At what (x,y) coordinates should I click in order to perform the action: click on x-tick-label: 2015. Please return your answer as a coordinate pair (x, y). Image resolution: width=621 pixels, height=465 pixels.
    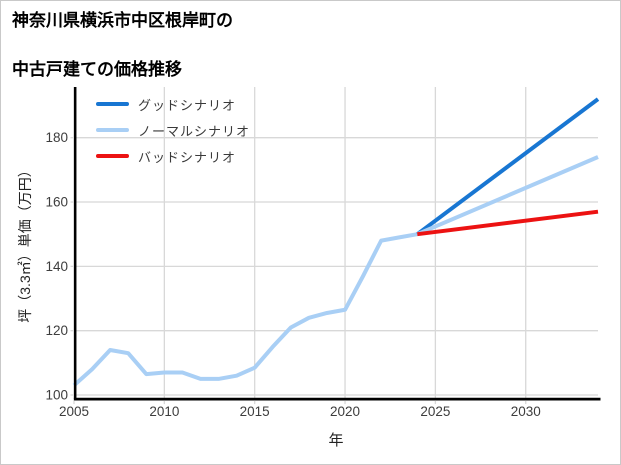
    Looking at the image, I should click on (255, 411).